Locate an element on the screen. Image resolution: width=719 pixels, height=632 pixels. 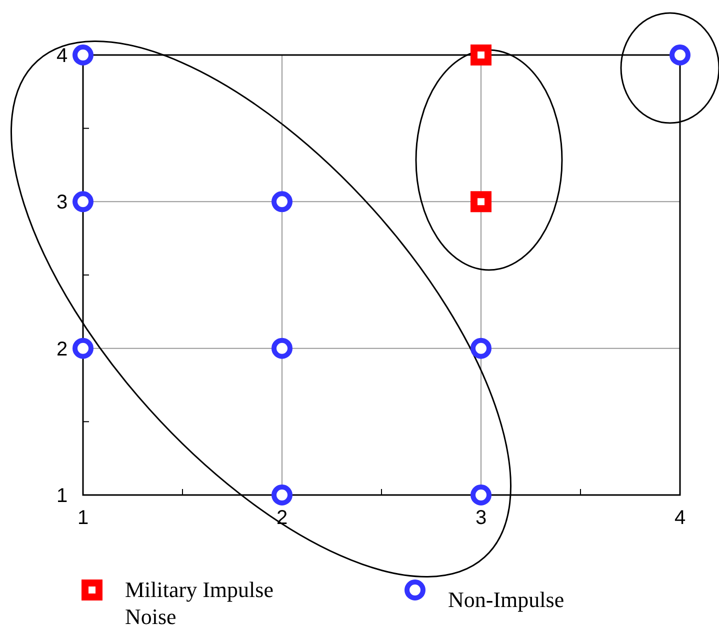
x-tick-label: 4 is located at coordinates (680, 518).